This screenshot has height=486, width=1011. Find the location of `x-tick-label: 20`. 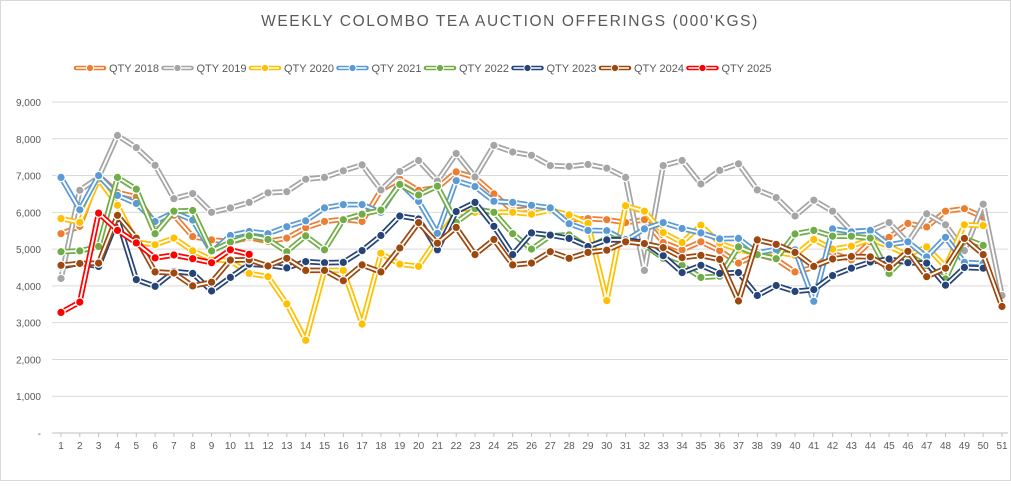

x-tick-label: 20 is located at coordinates (419, 446).